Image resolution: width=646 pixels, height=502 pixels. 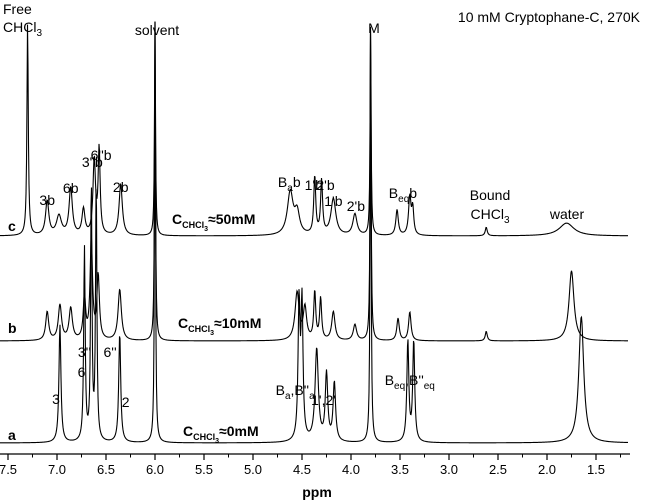 I want to click on x-tick-label: 1.5, so click(x=596, y=469).